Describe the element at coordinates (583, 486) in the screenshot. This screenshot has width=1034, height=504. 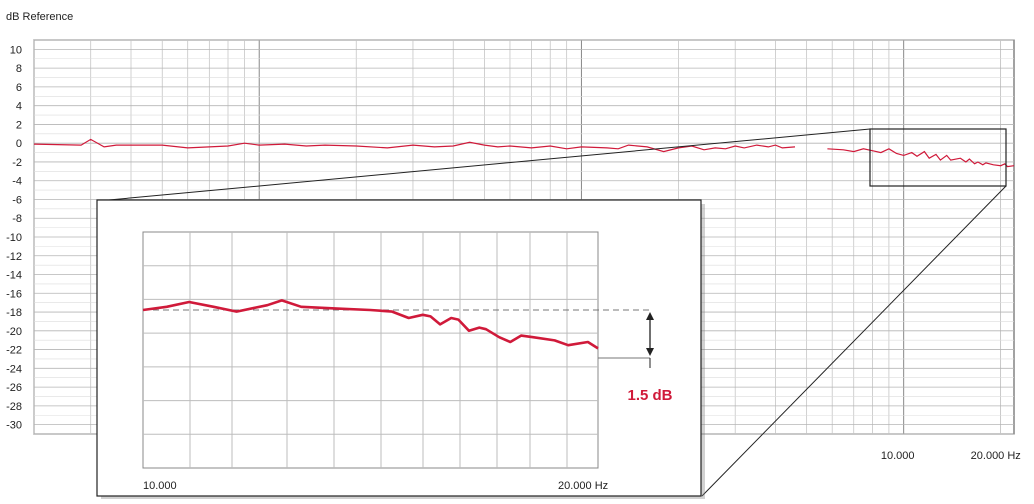
I see `inset-x-tick-label: 20.000 Hz` at that location.